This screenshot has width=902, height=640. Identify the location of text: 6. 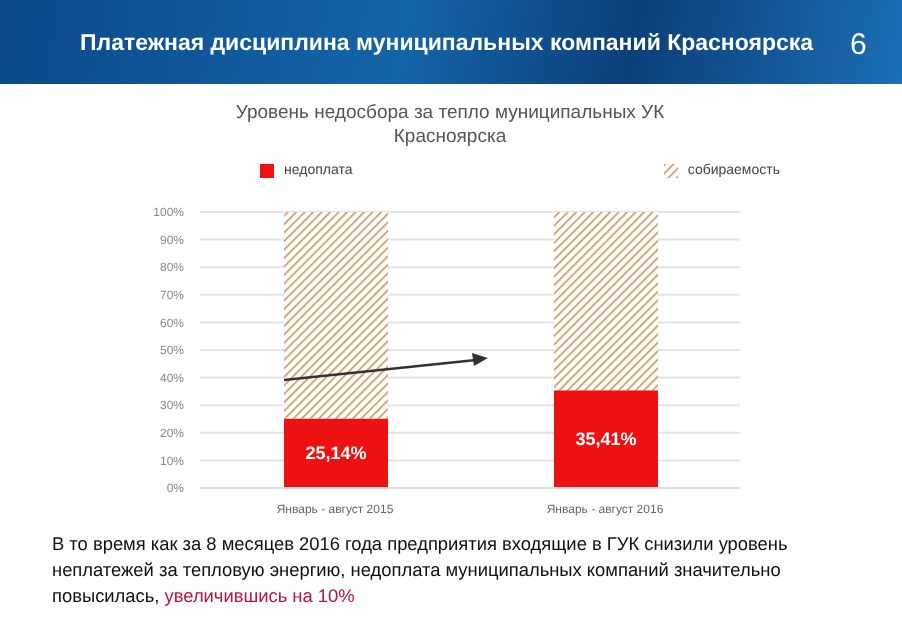
(858, 45).